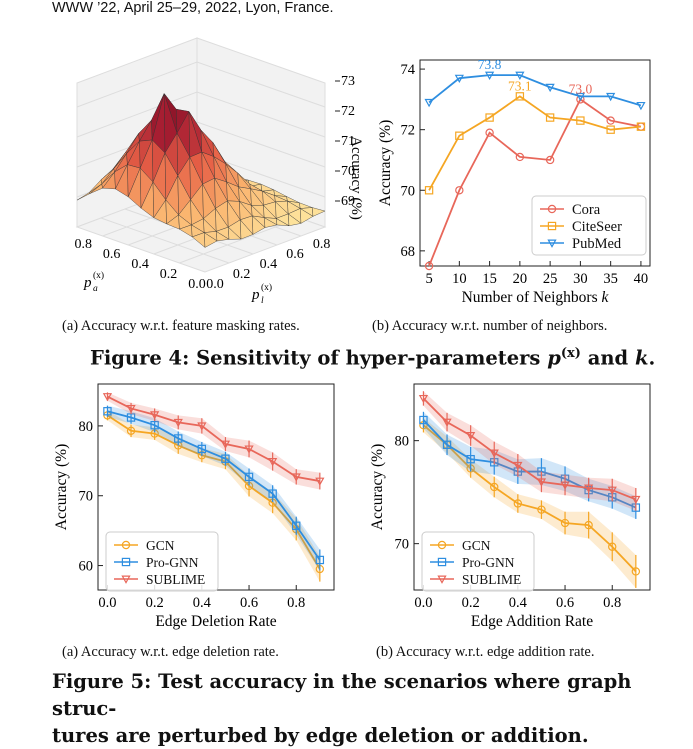  I want to click on zaxis-label: Accuracy (%), so click(356, 178).